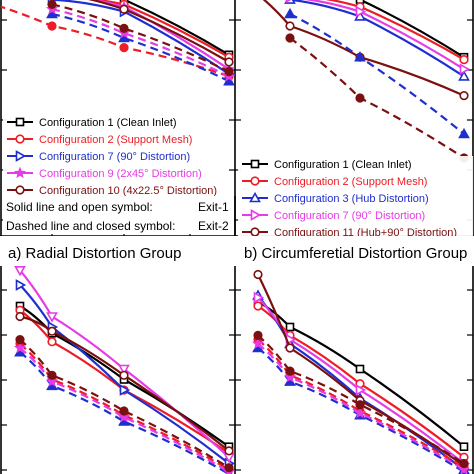 This screenshot has height=474, width=474. What do you see at coordinates (213, 226) in the screenshot?
I see `note-note-dashed-exit: Exit-2` at bounding box center [213, 226].